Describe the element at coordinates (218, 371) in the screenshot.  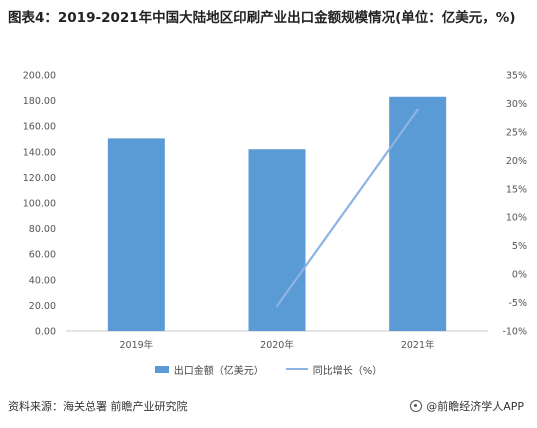
I see `legend-label-bar: 出口金额（亿美元）` at that location.